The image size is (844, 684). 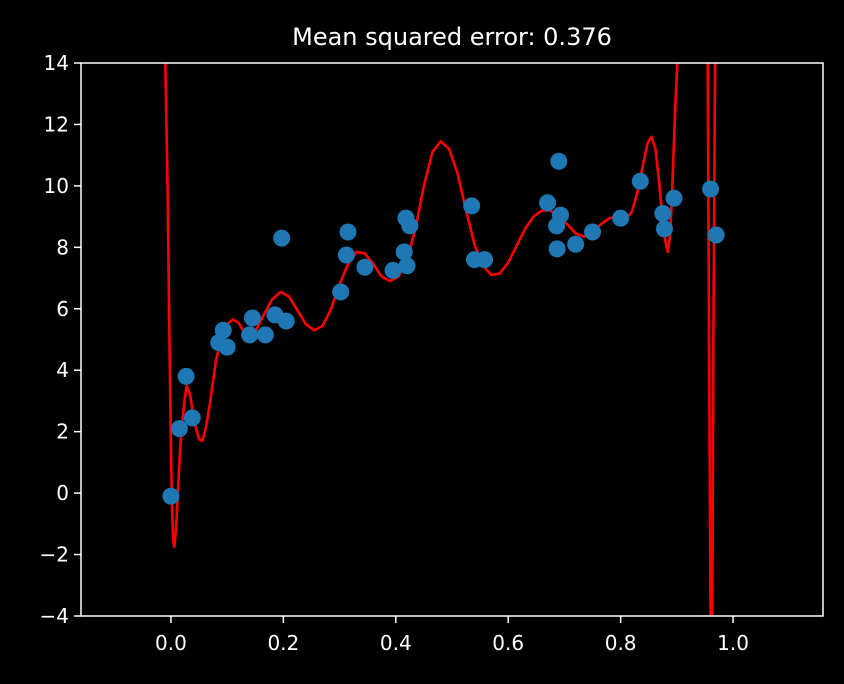 What do you see at coordinates (171, 643) in the screenshot?
I see `x-tick-label: 0.0` at bounding box center [171, 643].